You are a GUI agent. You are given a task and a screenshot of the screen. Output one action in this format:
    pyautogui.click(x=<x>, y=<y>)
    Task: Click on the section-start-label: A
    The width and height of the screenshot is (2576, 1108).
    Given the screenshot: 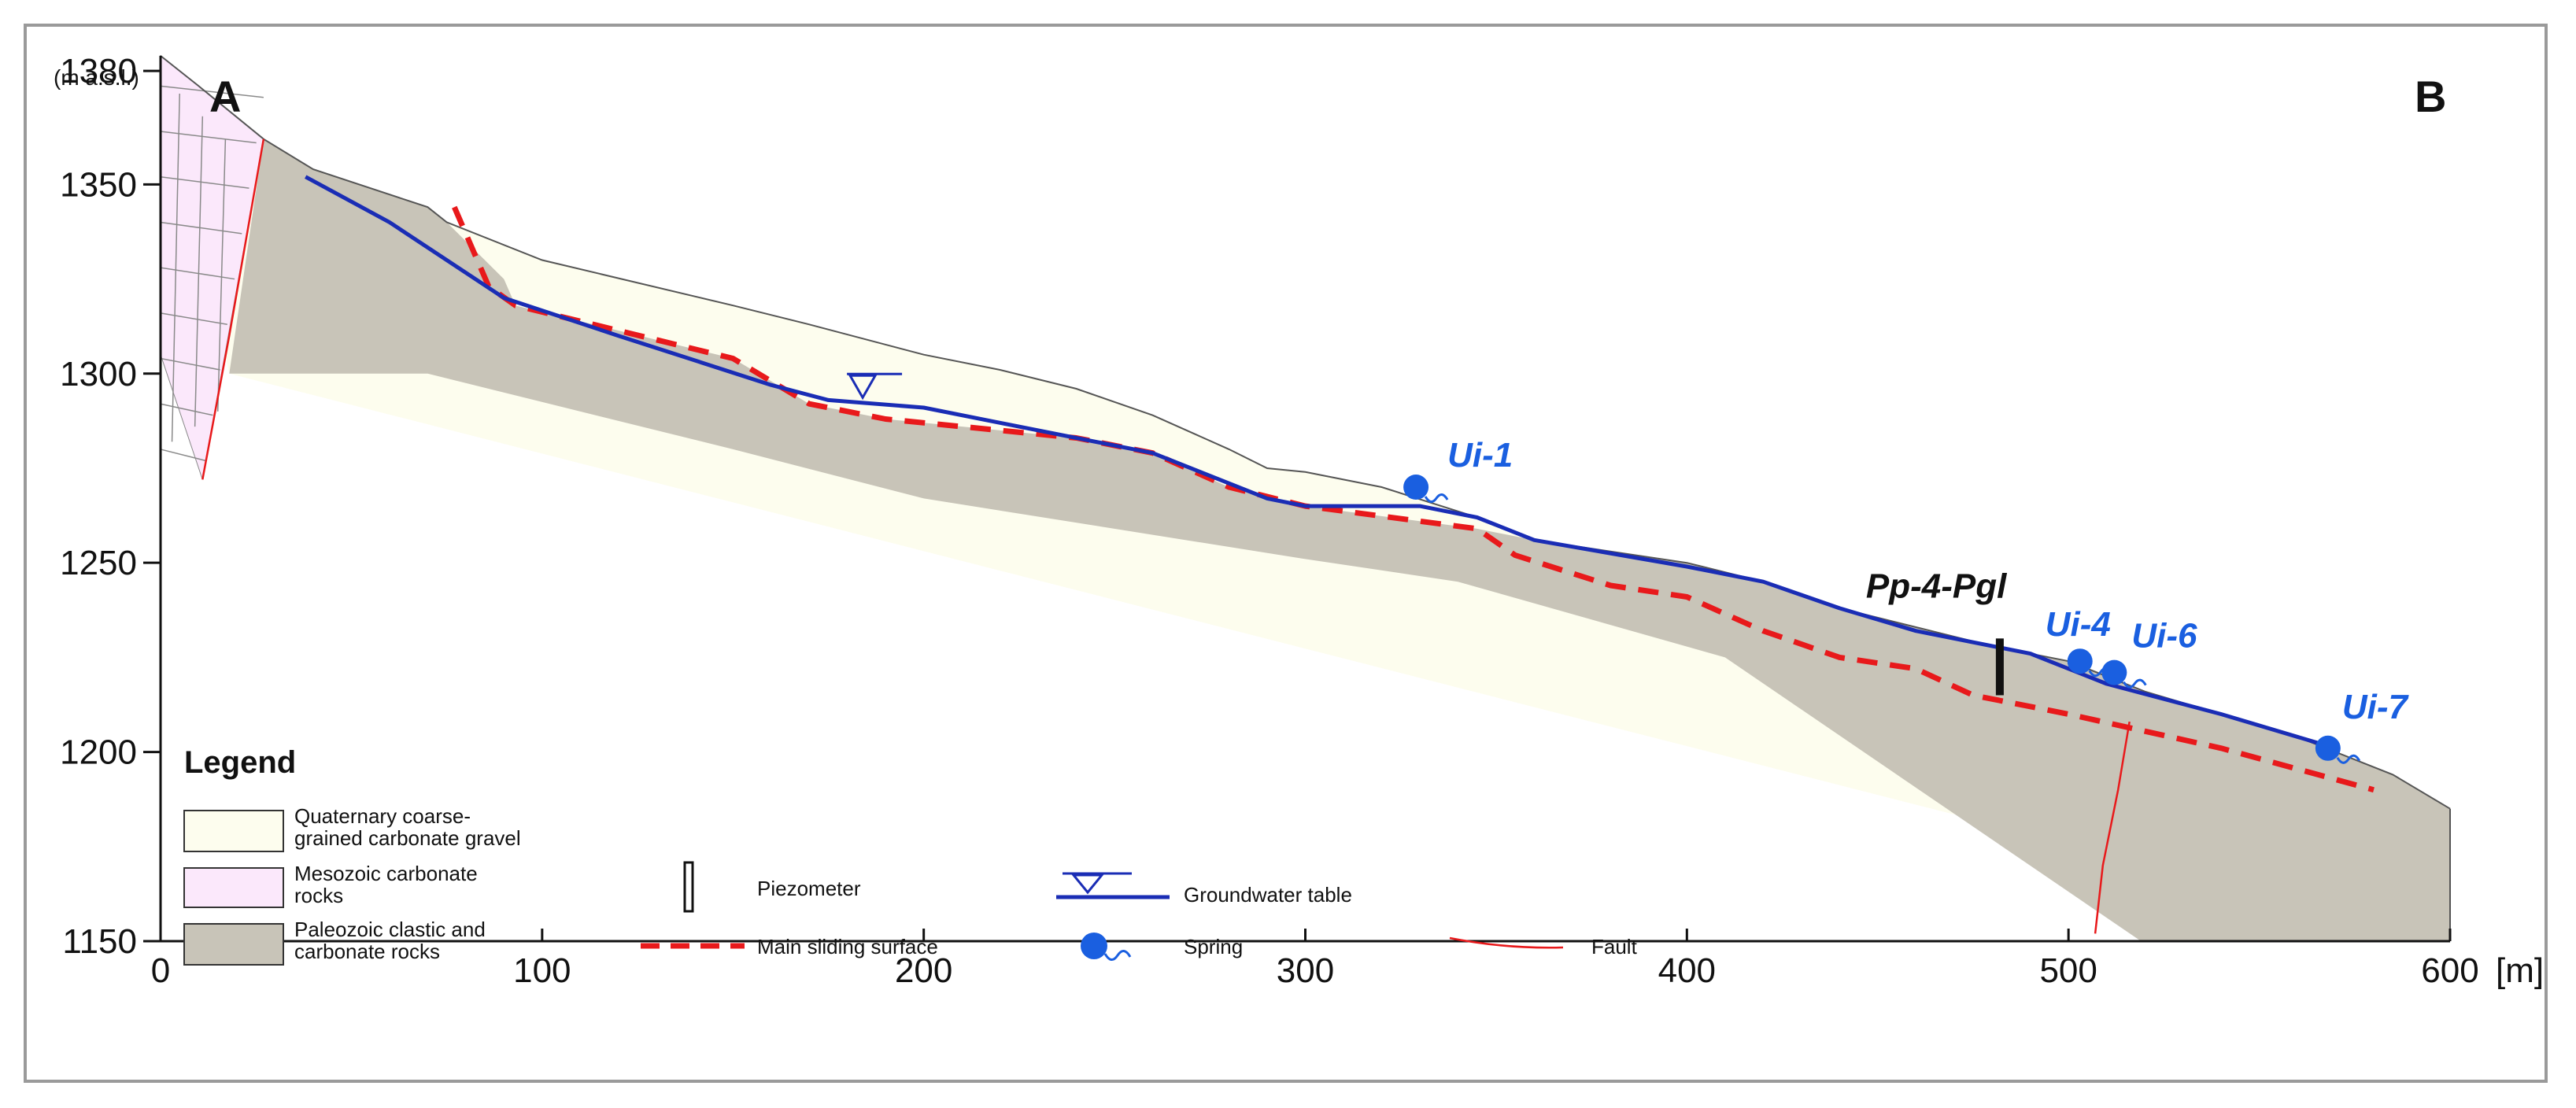 What is the action you would take?
    pyautogui.click(x=225, y=97)
    